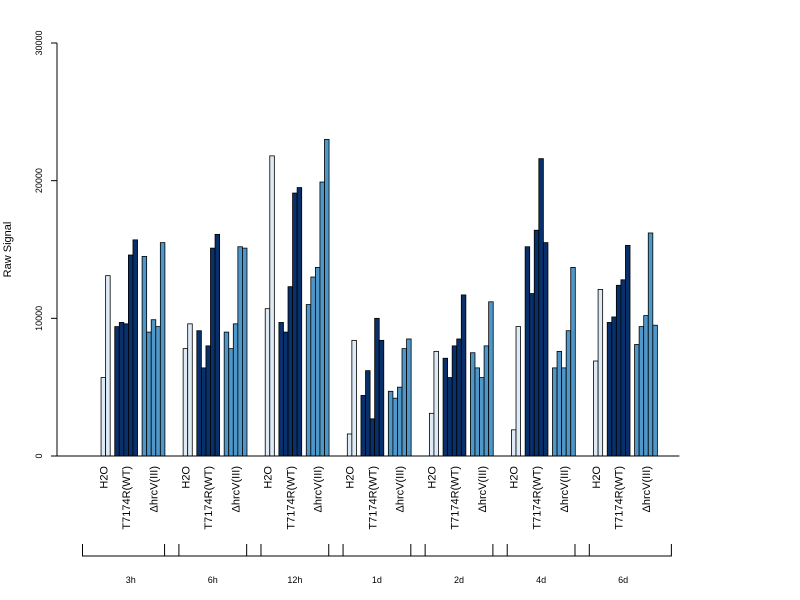  Describe the element at coordinates (8, 250) in the screenshot. I see `y-axis-label: Raw Signal` at that location.